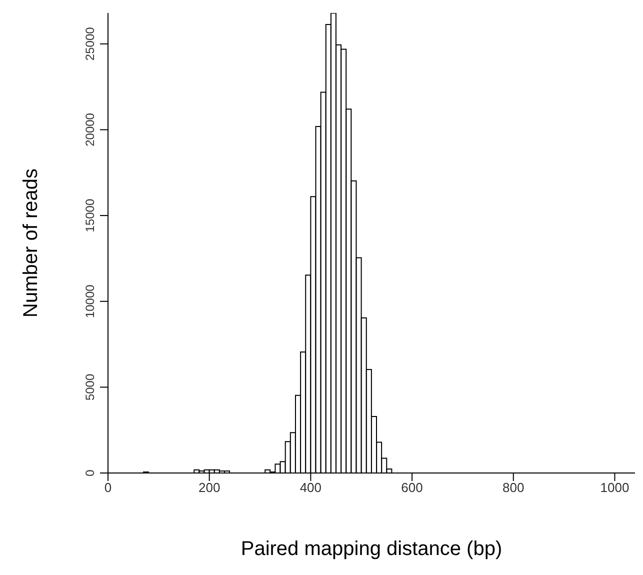  Describe the element at coordinates (90, 43) in the screenshot. I see `y-tick-label: 25000` at that location.